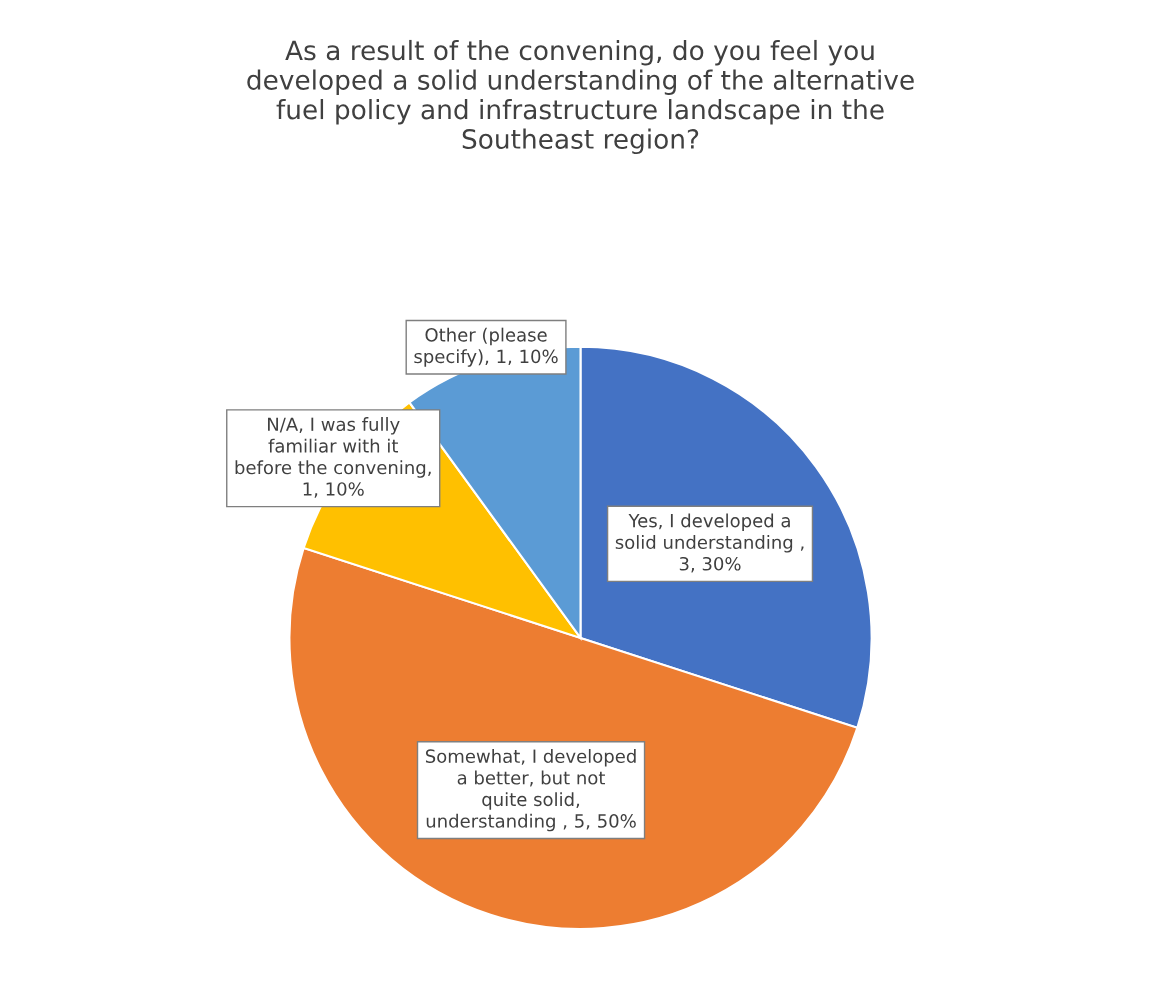 This screenshot has width=1161, height=998. I want to click on chart-title: As a result of the convening, do you feel you developed a solid understanding of the alternative fuel policy and infrastructure landscape in the Southeast region?, so click(580, 97).